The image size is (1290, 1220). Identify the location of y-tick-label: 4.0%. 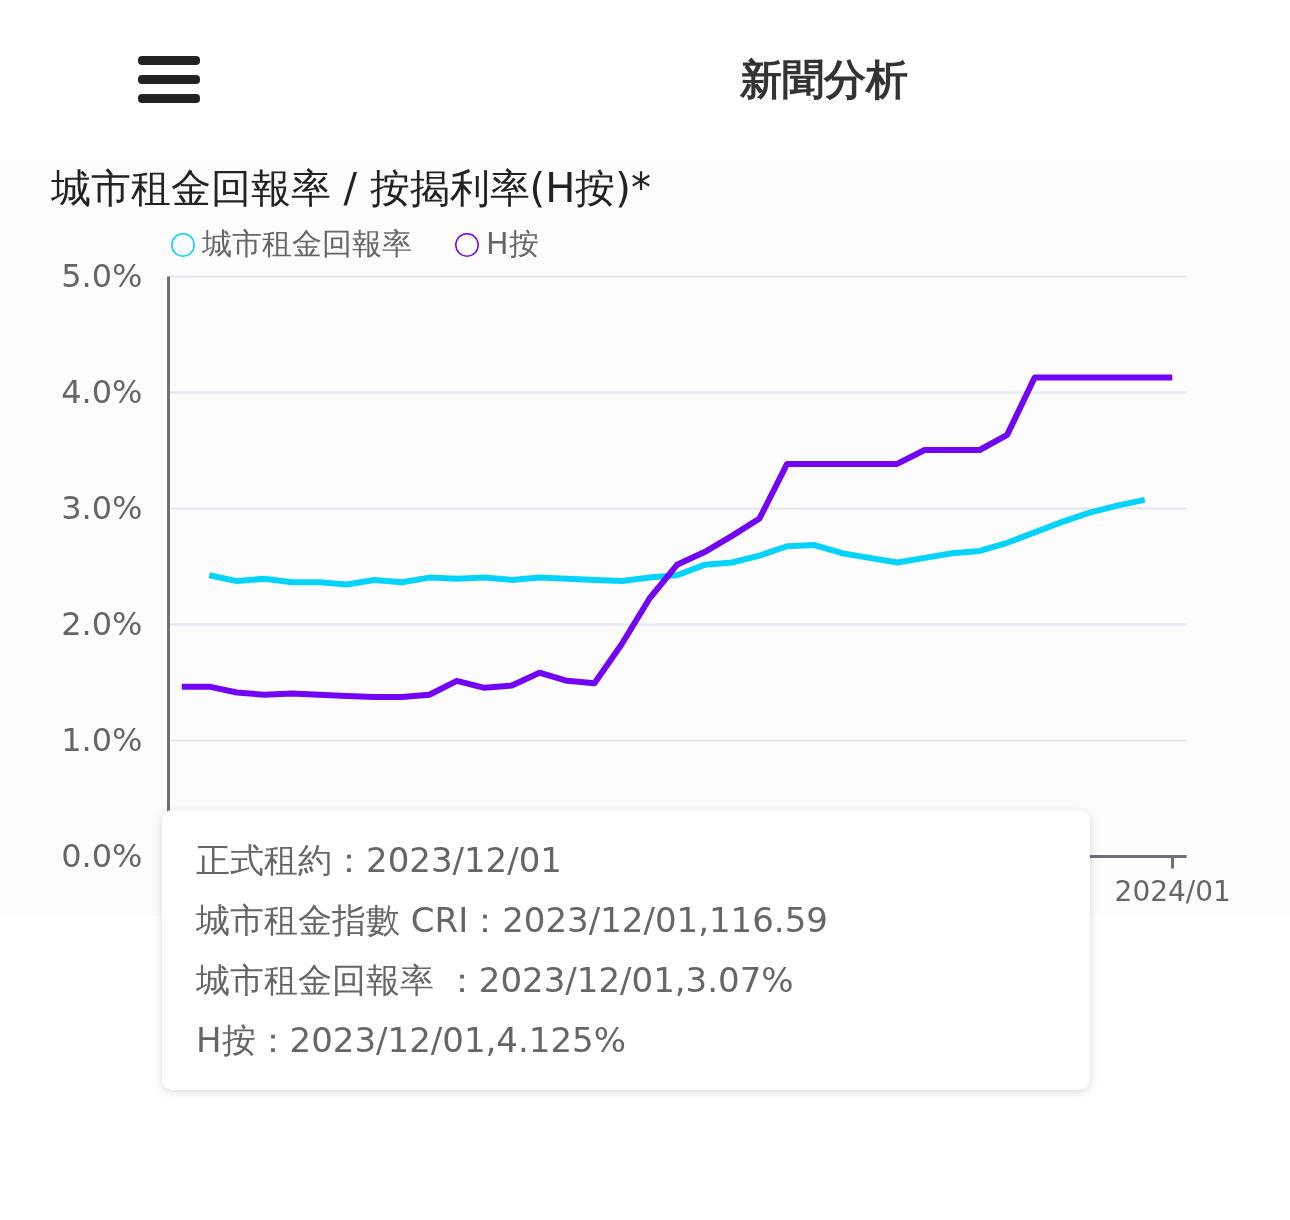
(102, 391).